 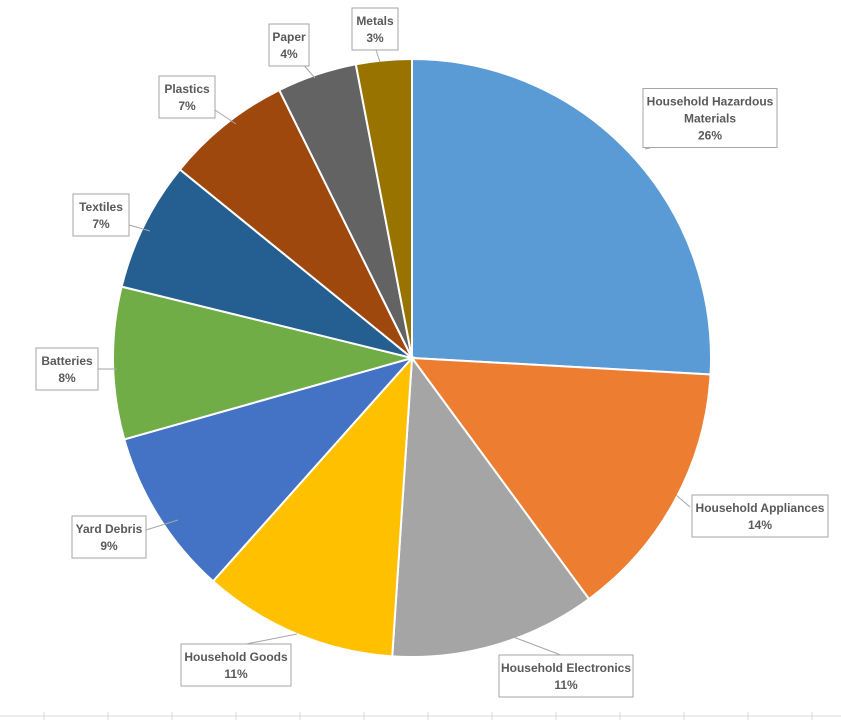 I want to click on data-label-category: Metals, so click(x=375, y=21).